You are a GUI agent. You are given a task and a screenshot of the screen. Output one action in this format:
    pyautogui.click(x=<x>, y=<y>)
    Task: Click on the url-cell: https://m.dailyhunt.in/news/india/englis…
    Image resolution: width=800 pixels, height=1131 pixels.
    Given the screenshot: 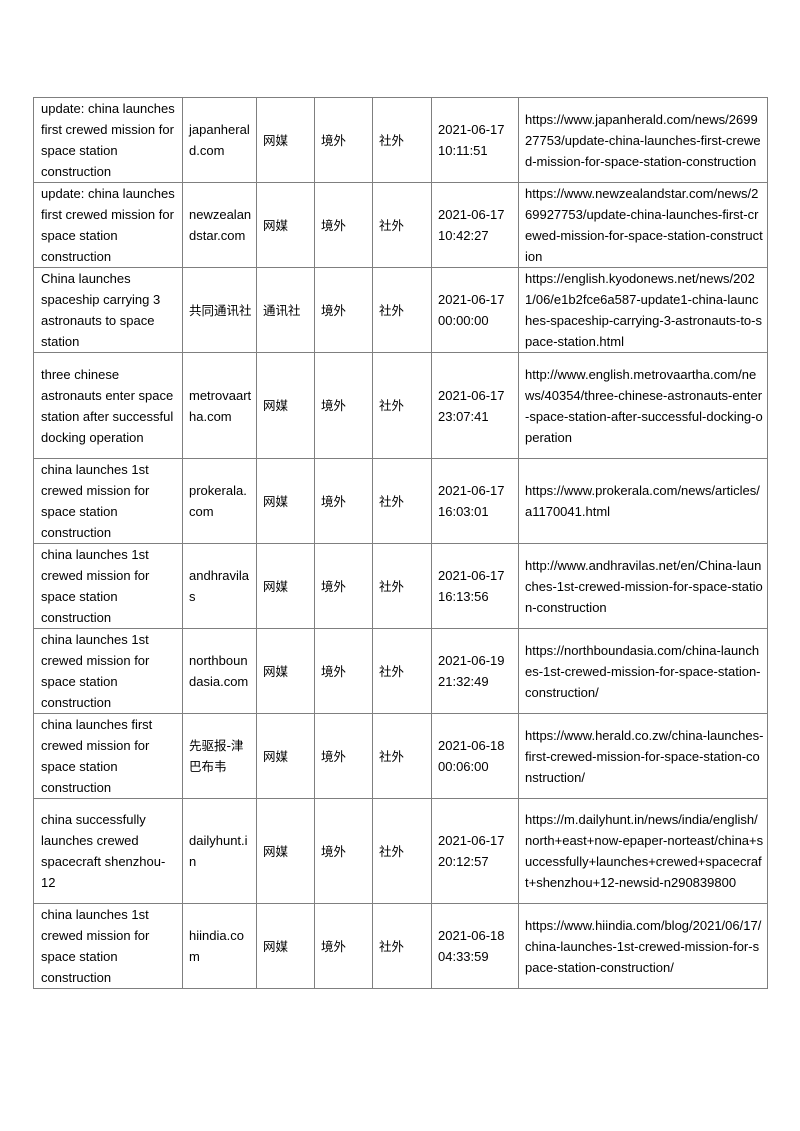 What is the action you would take?
    pyautogui.click(x=643, y=851)
    